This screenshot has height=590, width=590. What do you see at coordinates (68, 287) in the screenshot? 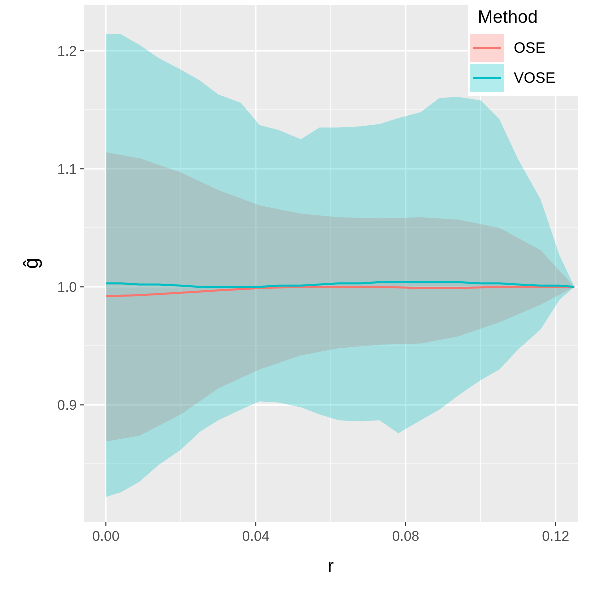
I see `y-tick-label: 1.0` at bounding box center [68, 287].